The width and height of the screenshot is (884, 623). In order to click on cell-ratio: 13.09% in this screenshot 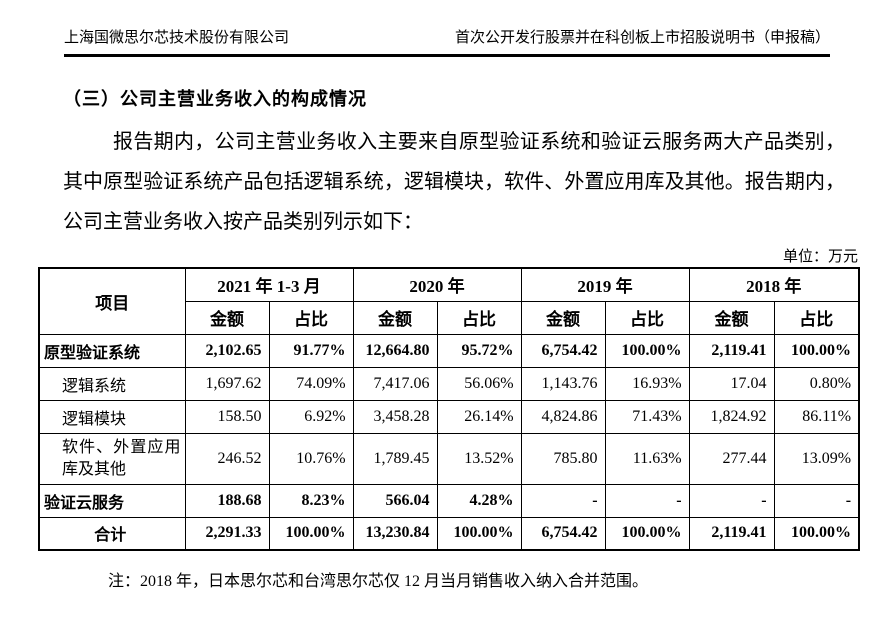, I will do `click(816, 458)`.